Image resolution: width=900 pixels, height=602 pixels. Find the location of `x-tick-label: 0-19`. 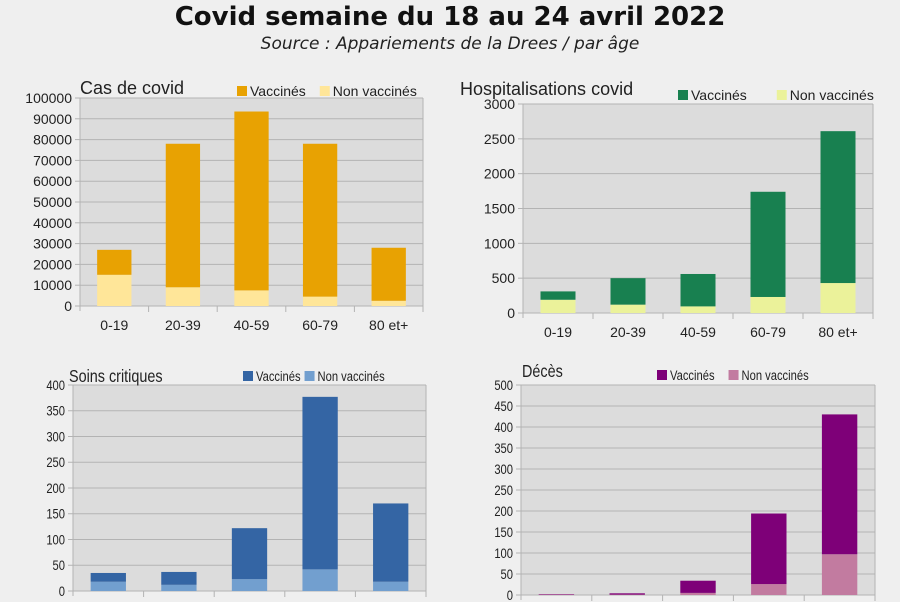

x-tick-label: 0-19 is located at coordinates (114, 325).